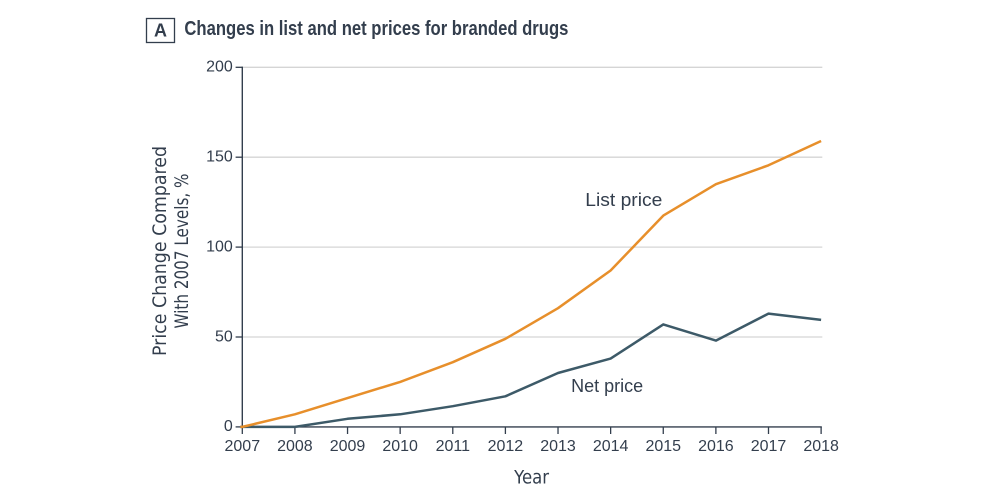 This screenshot has height=496, width=995. I want to click on x-tick-label-2011: 2011, so click(453, 446).